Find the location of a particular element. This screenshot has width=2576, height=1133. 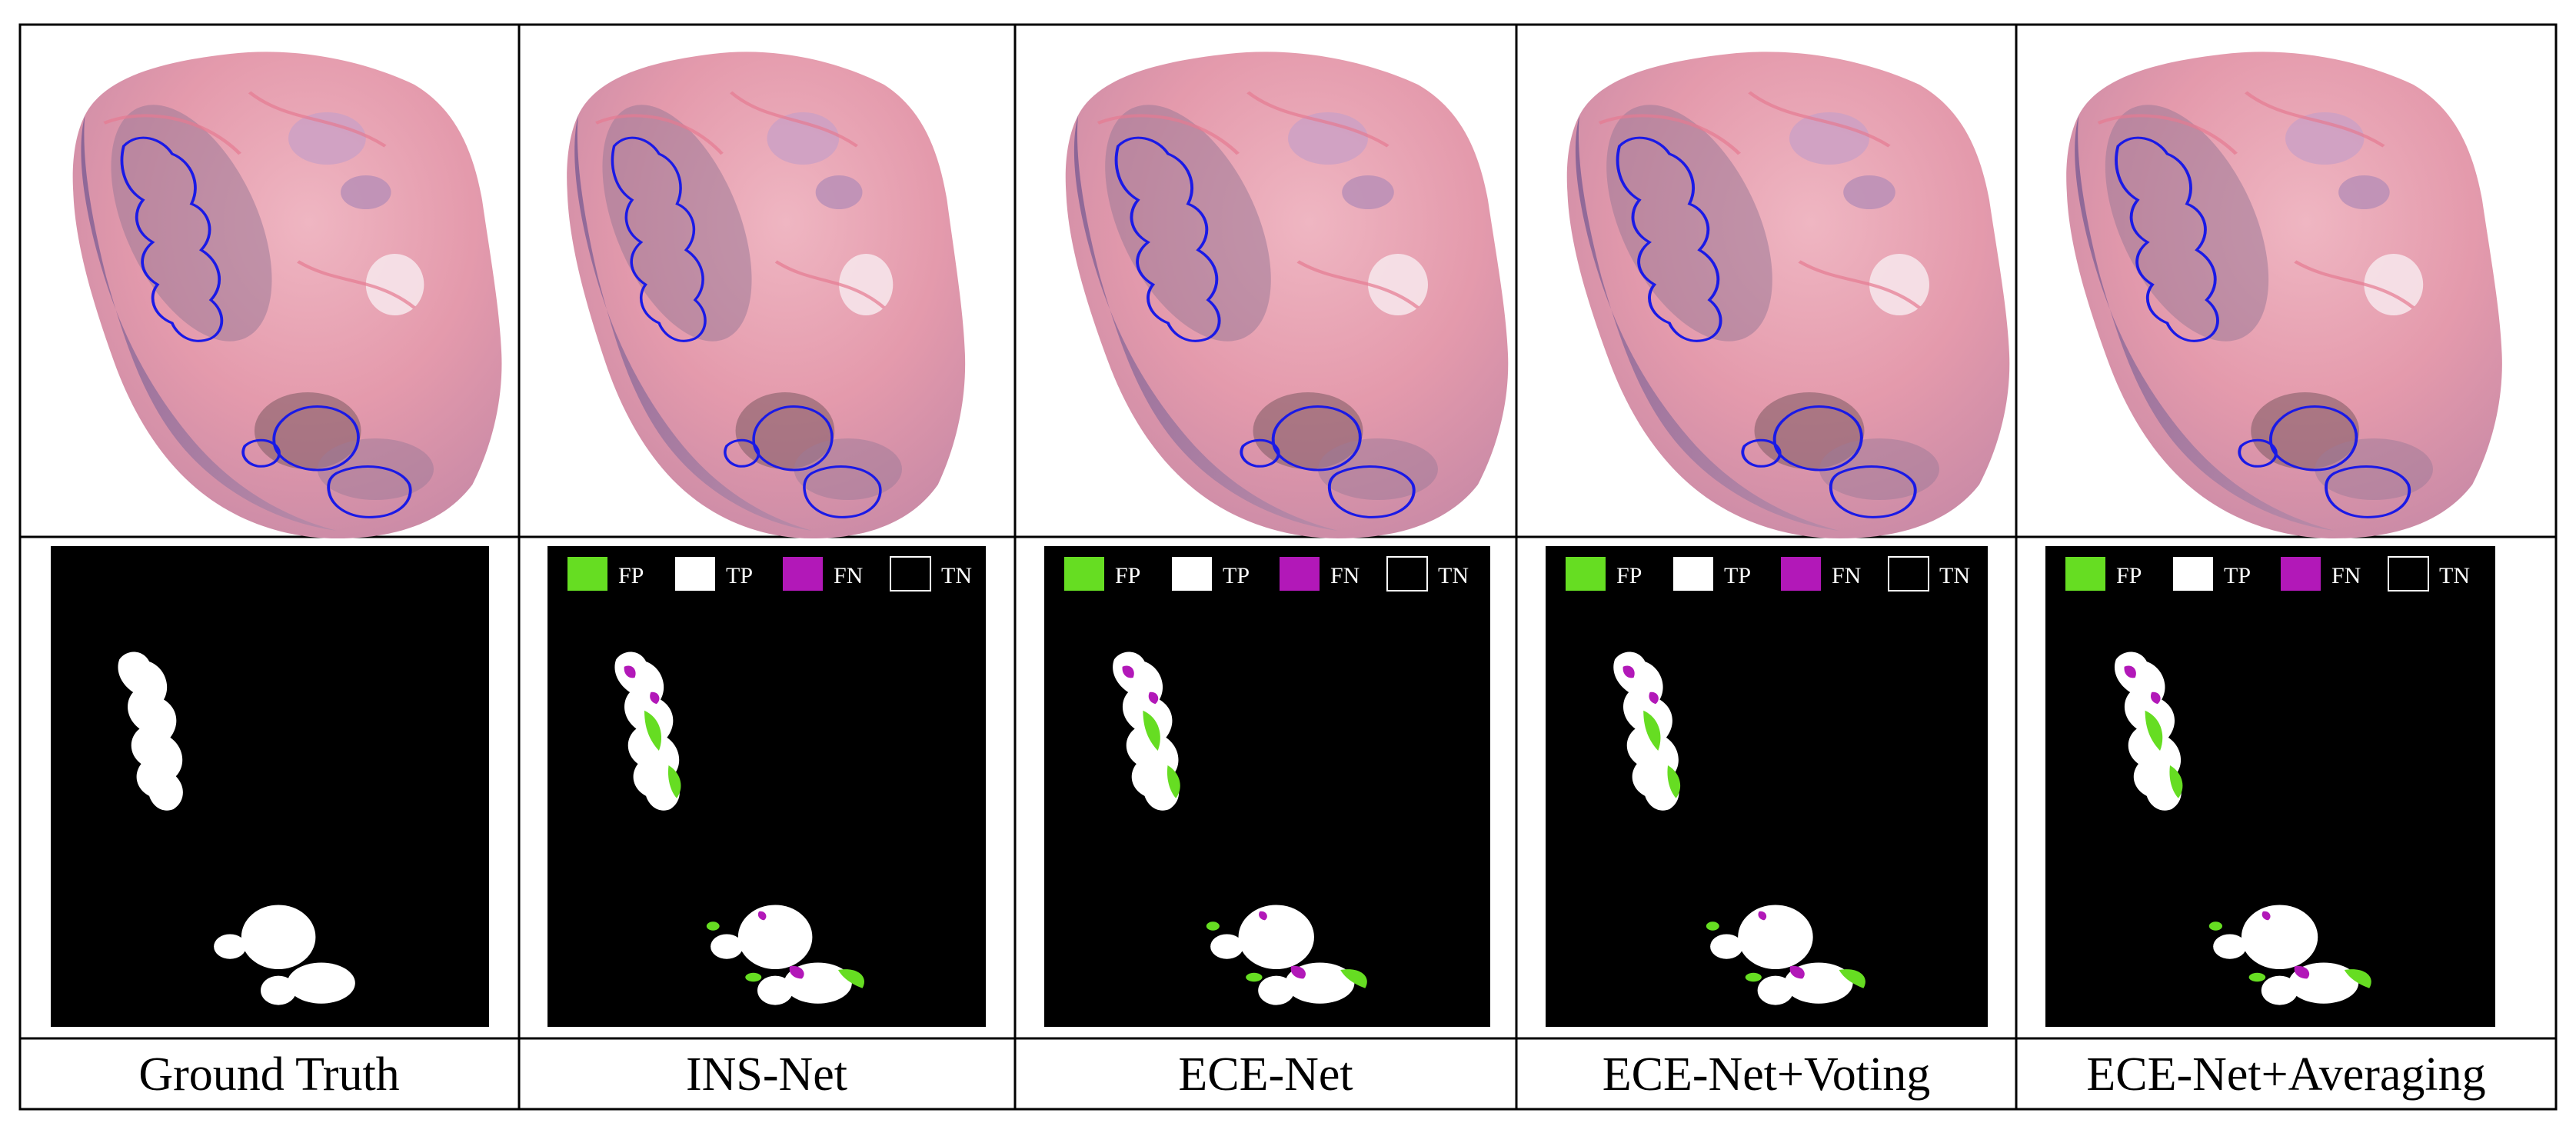

mask-ece-net is located at coordinates (1267, 786).